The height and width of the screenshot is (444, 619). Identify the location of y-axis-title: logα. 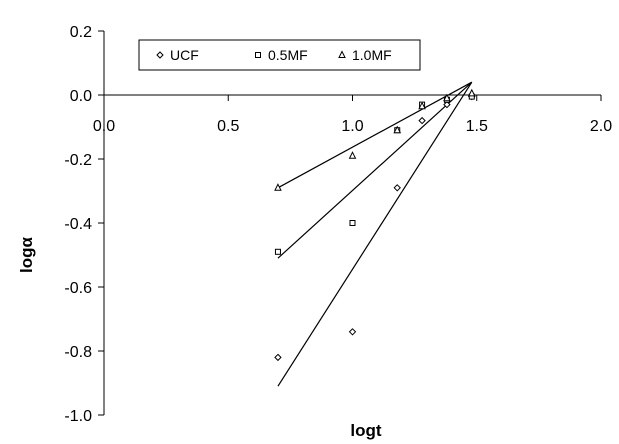
(26, 254).